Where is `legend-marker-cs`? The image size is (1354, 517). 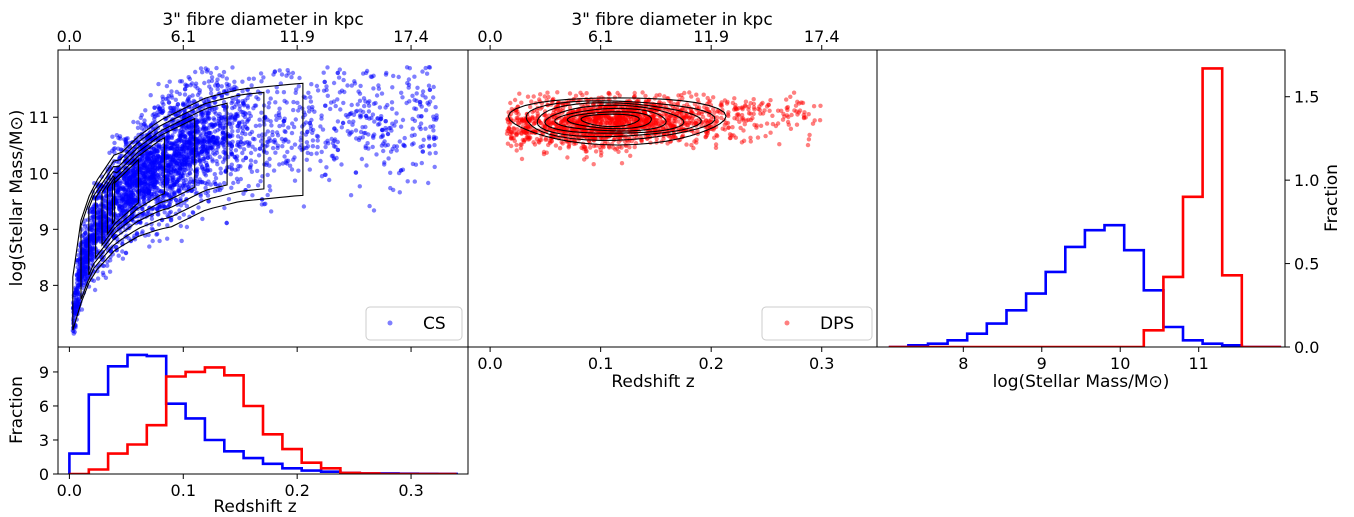 legend-marker-cs is located at coordinates (390, 323).